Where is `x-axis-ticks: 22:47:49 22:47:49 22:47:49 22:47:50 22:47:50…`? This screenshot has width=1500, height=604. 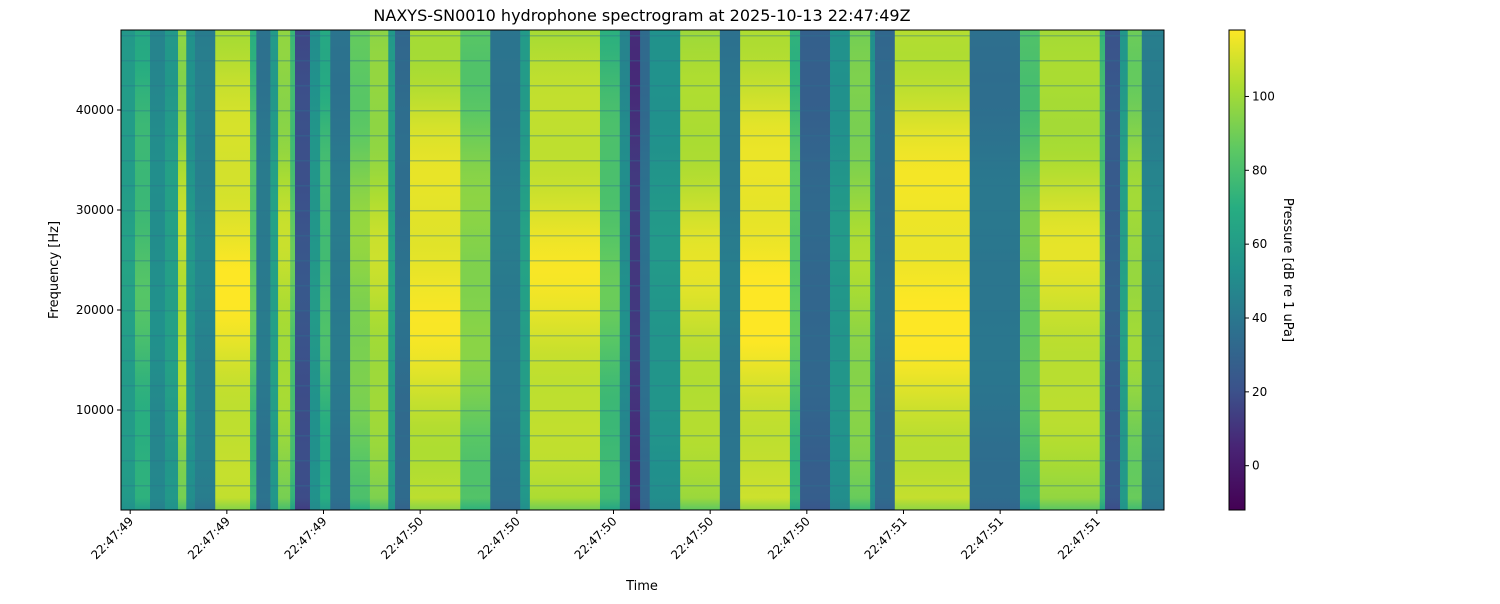
x-axis-ticks: 22:47:49 22:47:49 22:47:49 22:47:50 22:47:50… is located at coordinates (595, 536).